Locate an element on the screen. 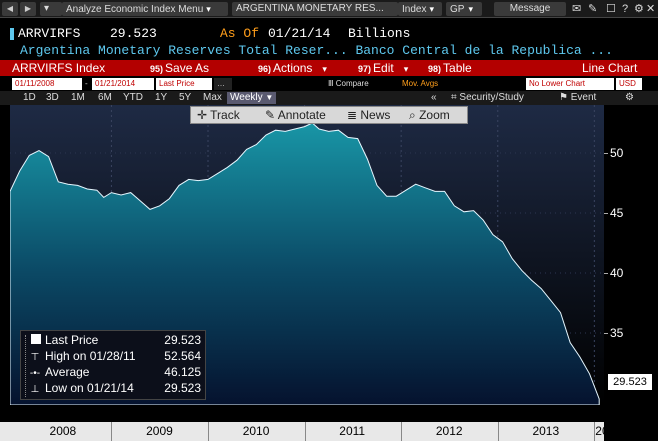  bookmark-icon: ✎ is located at coordinates (593, 9).